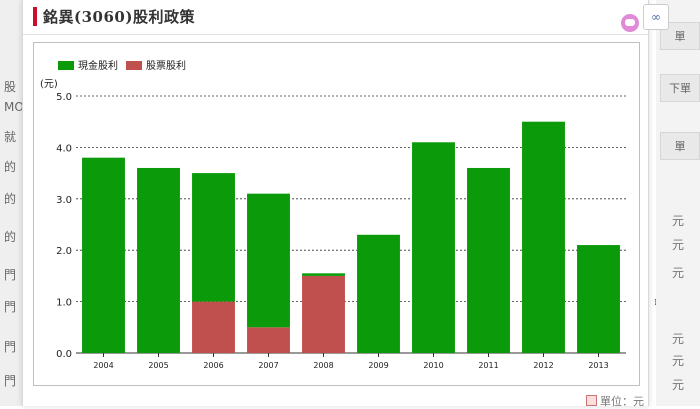 The height and width of the screenshot is (409, 700). Describe the element at coordinates (622, 401) in the screenshot. I see `unit-note-text: 單位：元` at that location.